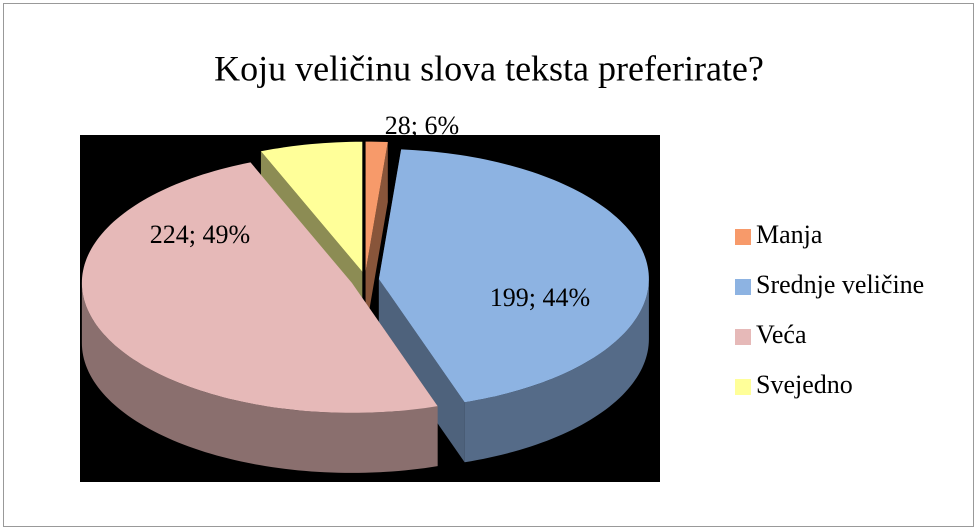 The image size is (978, 531). I want to click on data-label: 28; 6%, so click(422, 125).